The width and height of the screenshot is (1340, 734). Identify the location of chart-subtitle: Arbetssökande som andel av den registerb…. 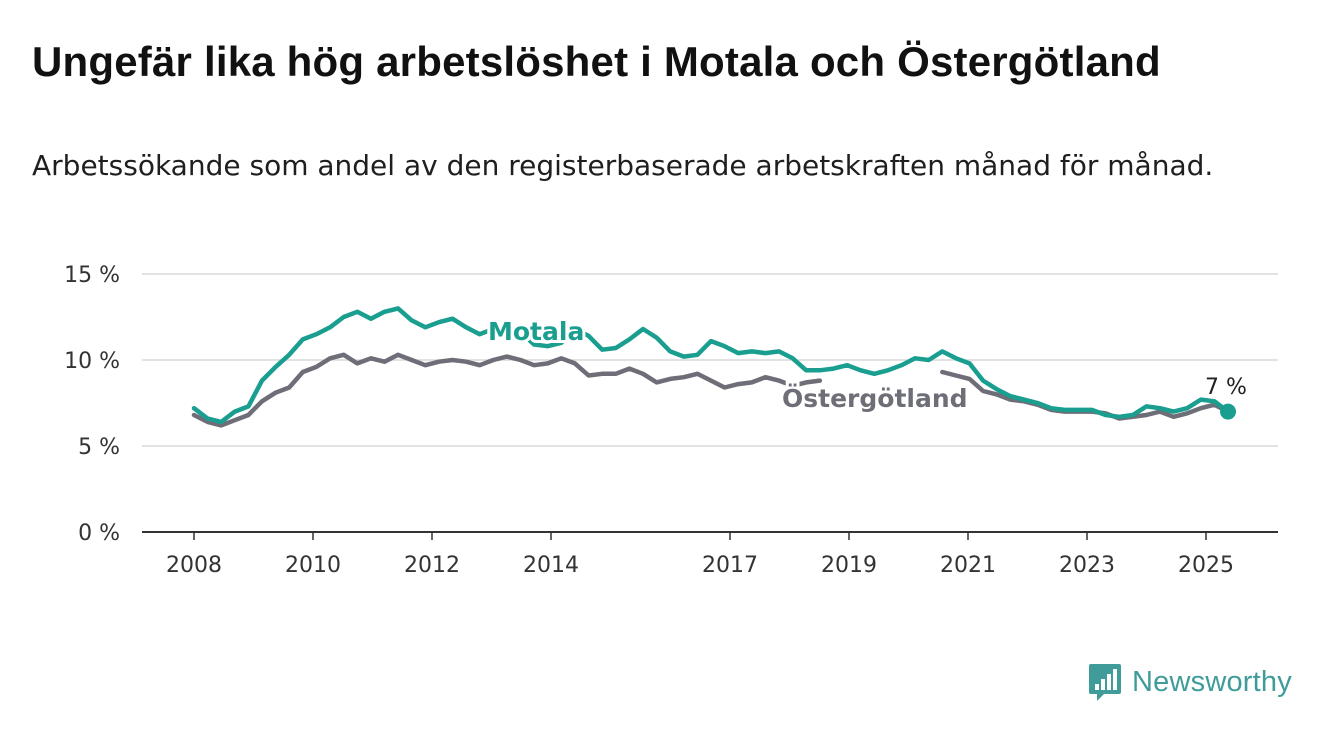
(623, 165).